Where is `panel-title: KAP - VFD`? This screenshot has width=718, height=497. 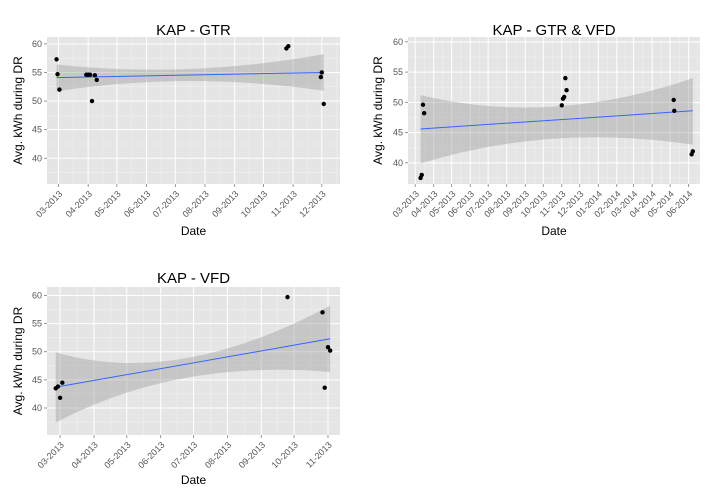
panel-title: KAP - VFD is located at coordinates (193, 278).